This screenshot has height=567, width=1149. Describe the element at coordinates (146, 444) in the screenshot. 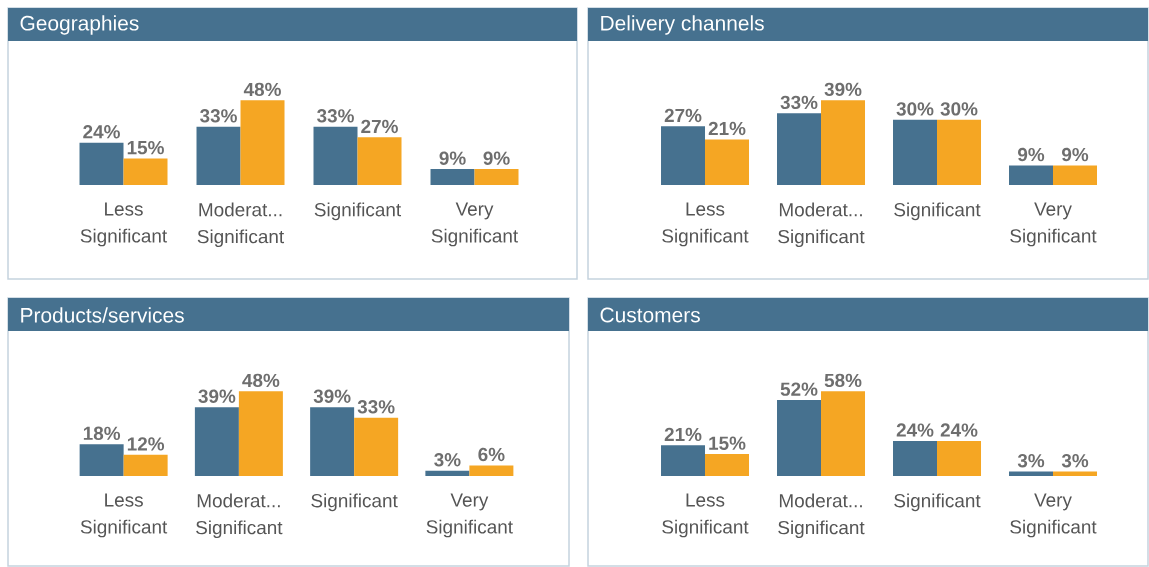

I see `data-label: 12%` at that location.